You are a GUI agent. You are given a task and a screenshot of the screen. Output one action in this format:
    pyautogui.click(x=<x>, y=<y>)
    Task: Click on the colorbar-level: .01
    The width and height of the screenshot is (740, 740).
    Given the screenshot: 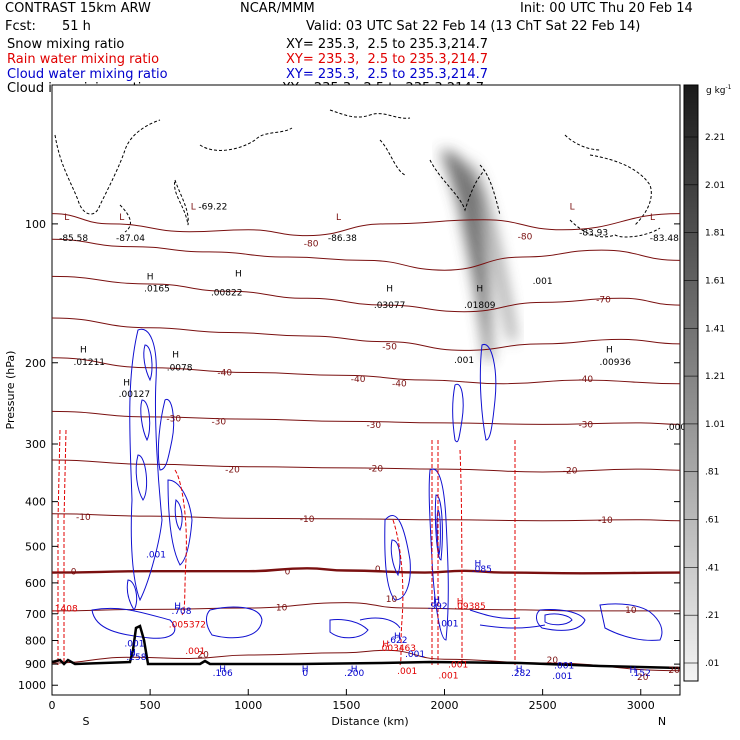 What is the action you would take?
    pyautogui.click(x=712, y=664)
    